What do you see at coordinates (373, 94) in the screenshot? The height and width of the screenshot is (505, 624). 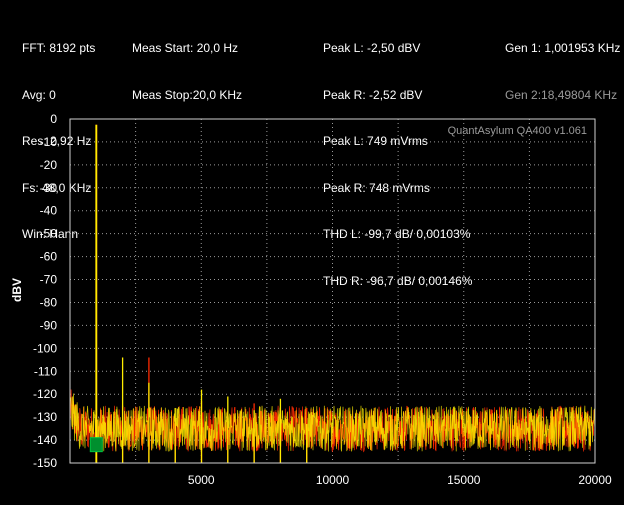 I see `peak-r-dbv-label: Peak R: -2,52 dBV` at bounding box center [373, 94].